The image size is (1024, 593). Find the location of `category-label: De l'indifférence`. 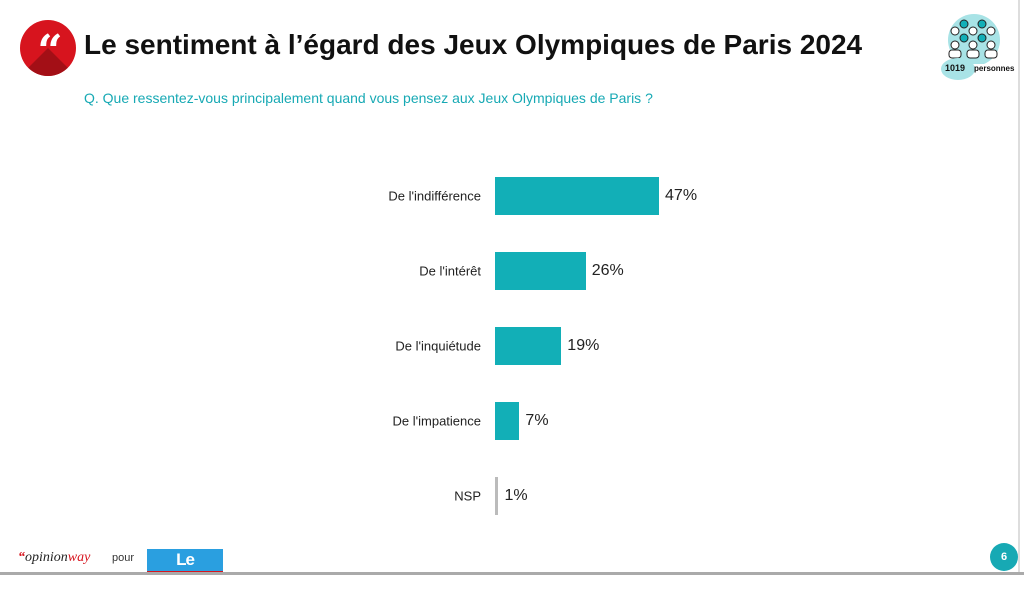

category-label: De l'indifférence is located at coordinates (434, 196).